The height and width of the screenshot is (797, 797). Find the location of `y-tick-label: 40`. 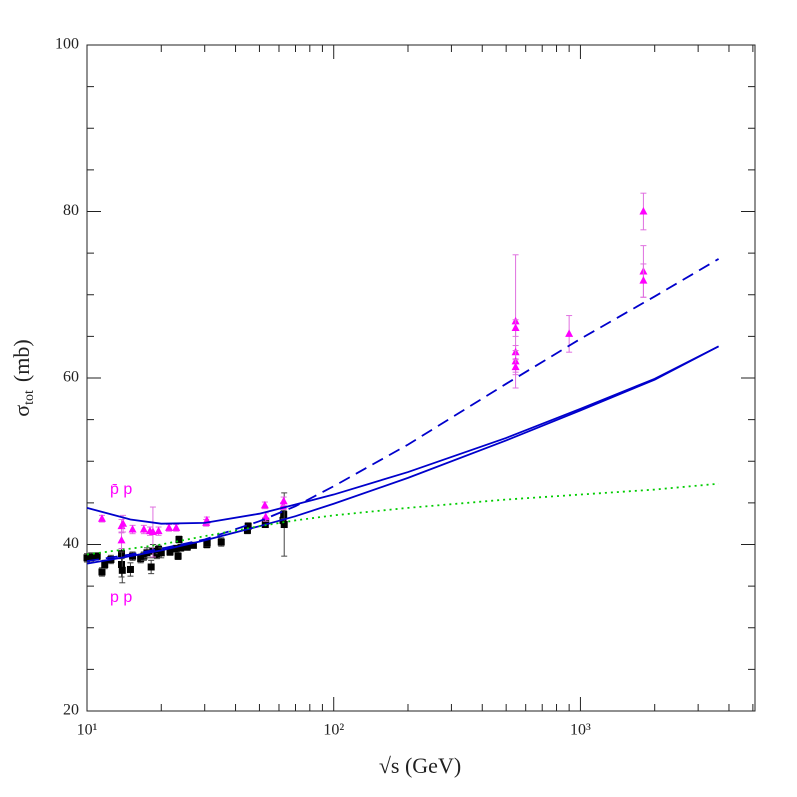

y-tick-label: 40 is located at coordinates (71, 543).